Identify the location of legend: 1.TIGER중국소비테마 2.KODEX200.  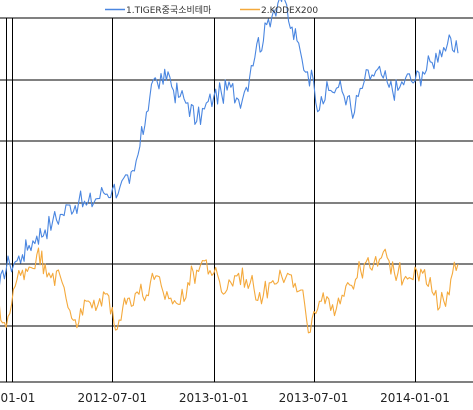
(211, 10).